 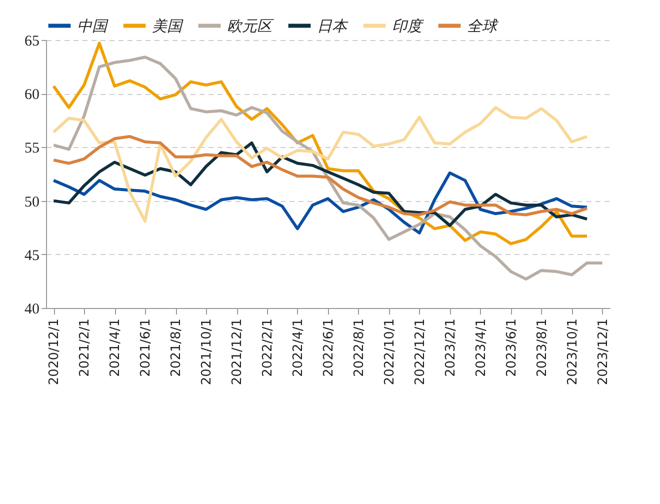 What do you see at coordinates (512, 347) in the screenshot?
I see `x-tick-label: 2023/6/1` at bounding box center [512, 347].